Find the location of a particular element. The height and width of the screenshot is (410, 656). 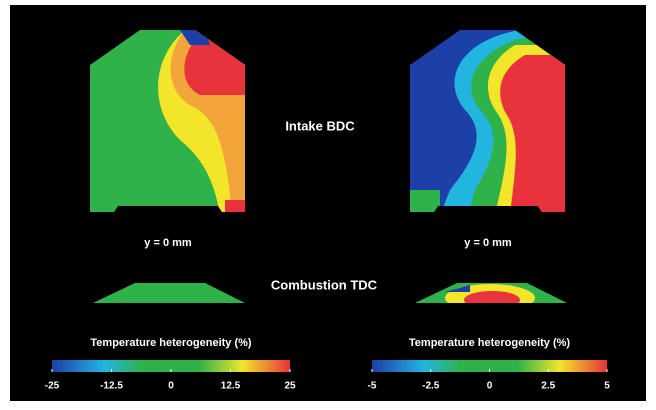

tick-label: 25 is located at coordinates (290, 386).